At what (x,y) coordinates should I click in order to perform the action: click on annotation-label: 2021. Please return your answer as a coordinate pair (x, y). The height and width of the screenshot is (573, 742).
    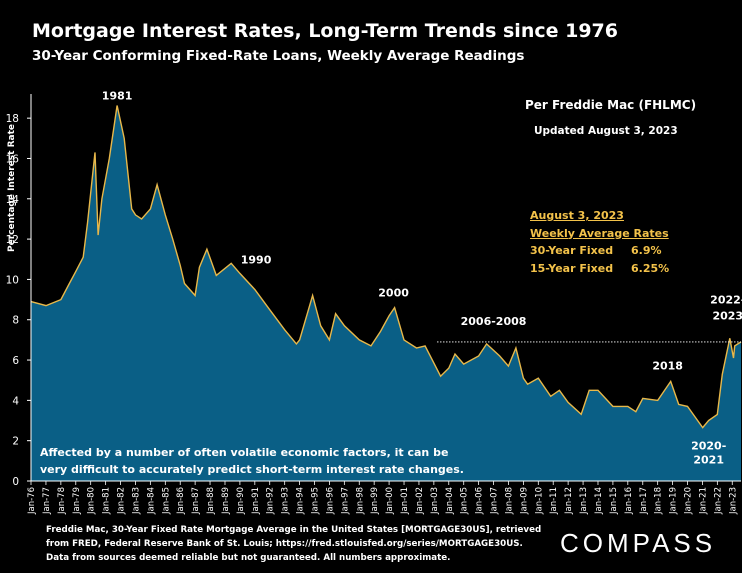
    Looking at the image, I should click on (708, 460).